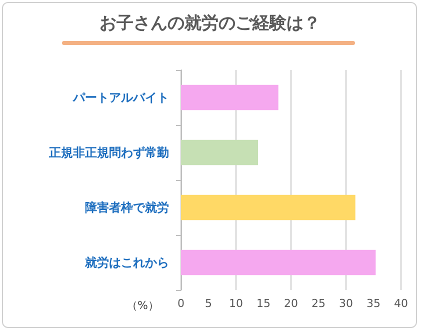 This screenshot has width=421, height=332. Describe the element at coordinates (263, 303) in the screenshot. I see `x-tick-label: 15` at that location.